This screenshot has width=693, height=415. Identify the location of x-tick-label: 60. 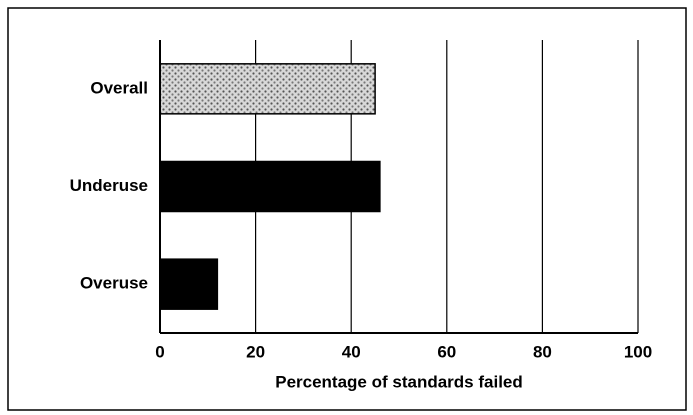
(446, 351).